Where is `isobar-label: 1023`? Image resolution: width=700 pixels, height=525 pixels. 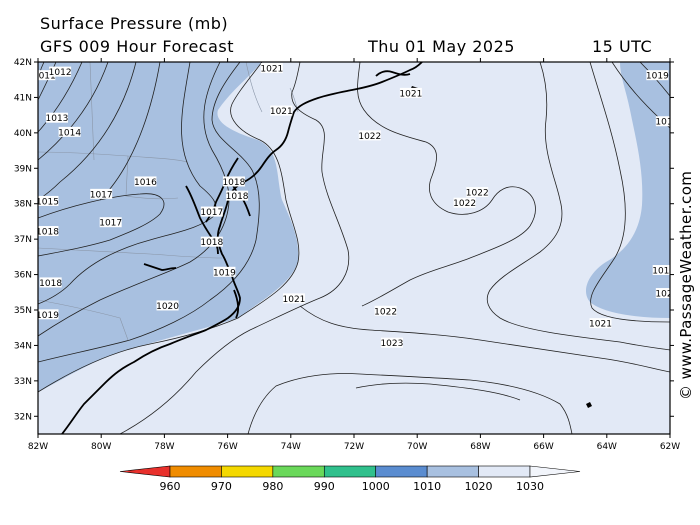 isobar-label: 1023 is located at coordinates (391, 343).